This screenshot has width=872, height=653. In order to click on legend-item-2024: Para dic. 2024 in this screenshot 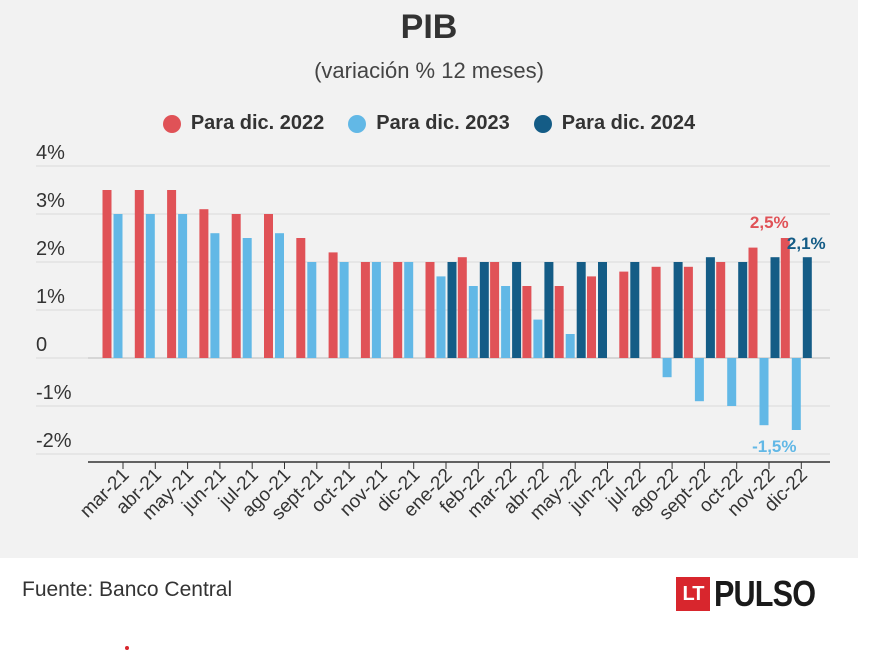, I will do `click(614, 123)`.